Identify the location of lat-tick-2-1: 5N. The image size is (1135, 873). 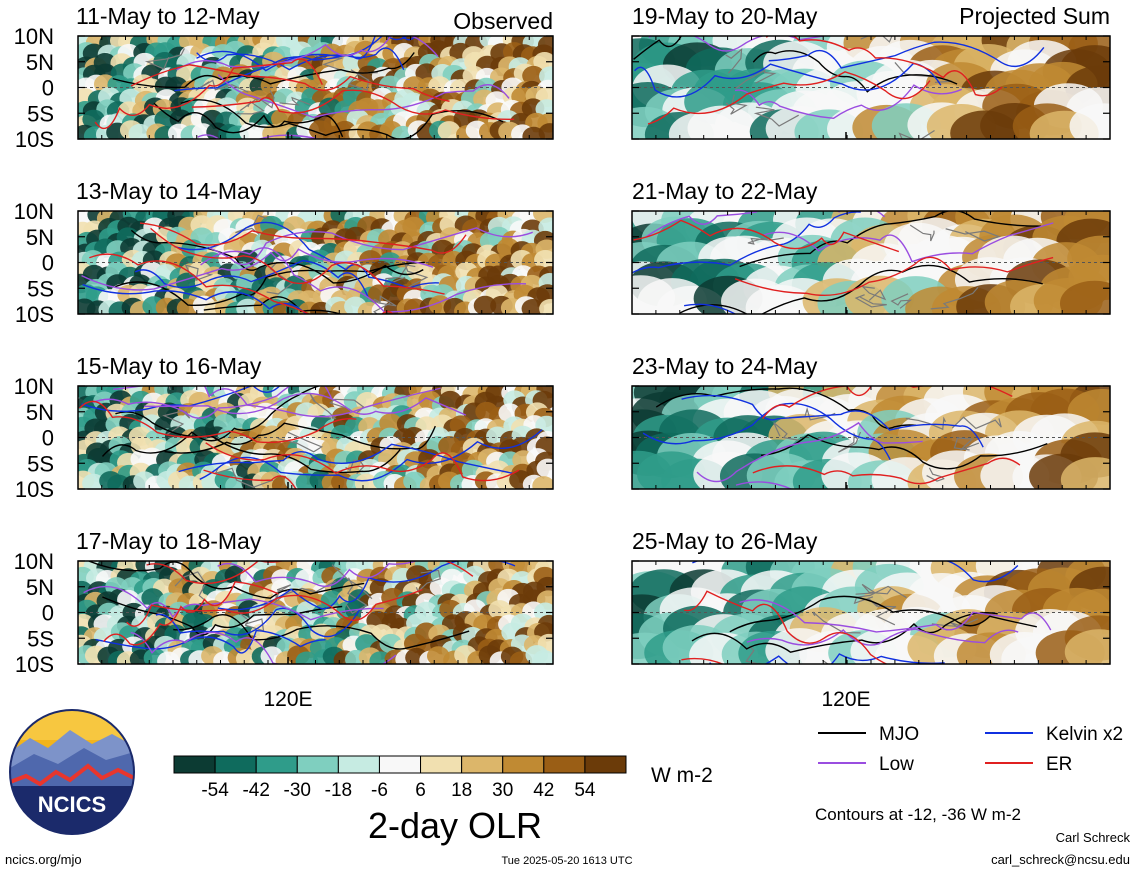
(40, 237).